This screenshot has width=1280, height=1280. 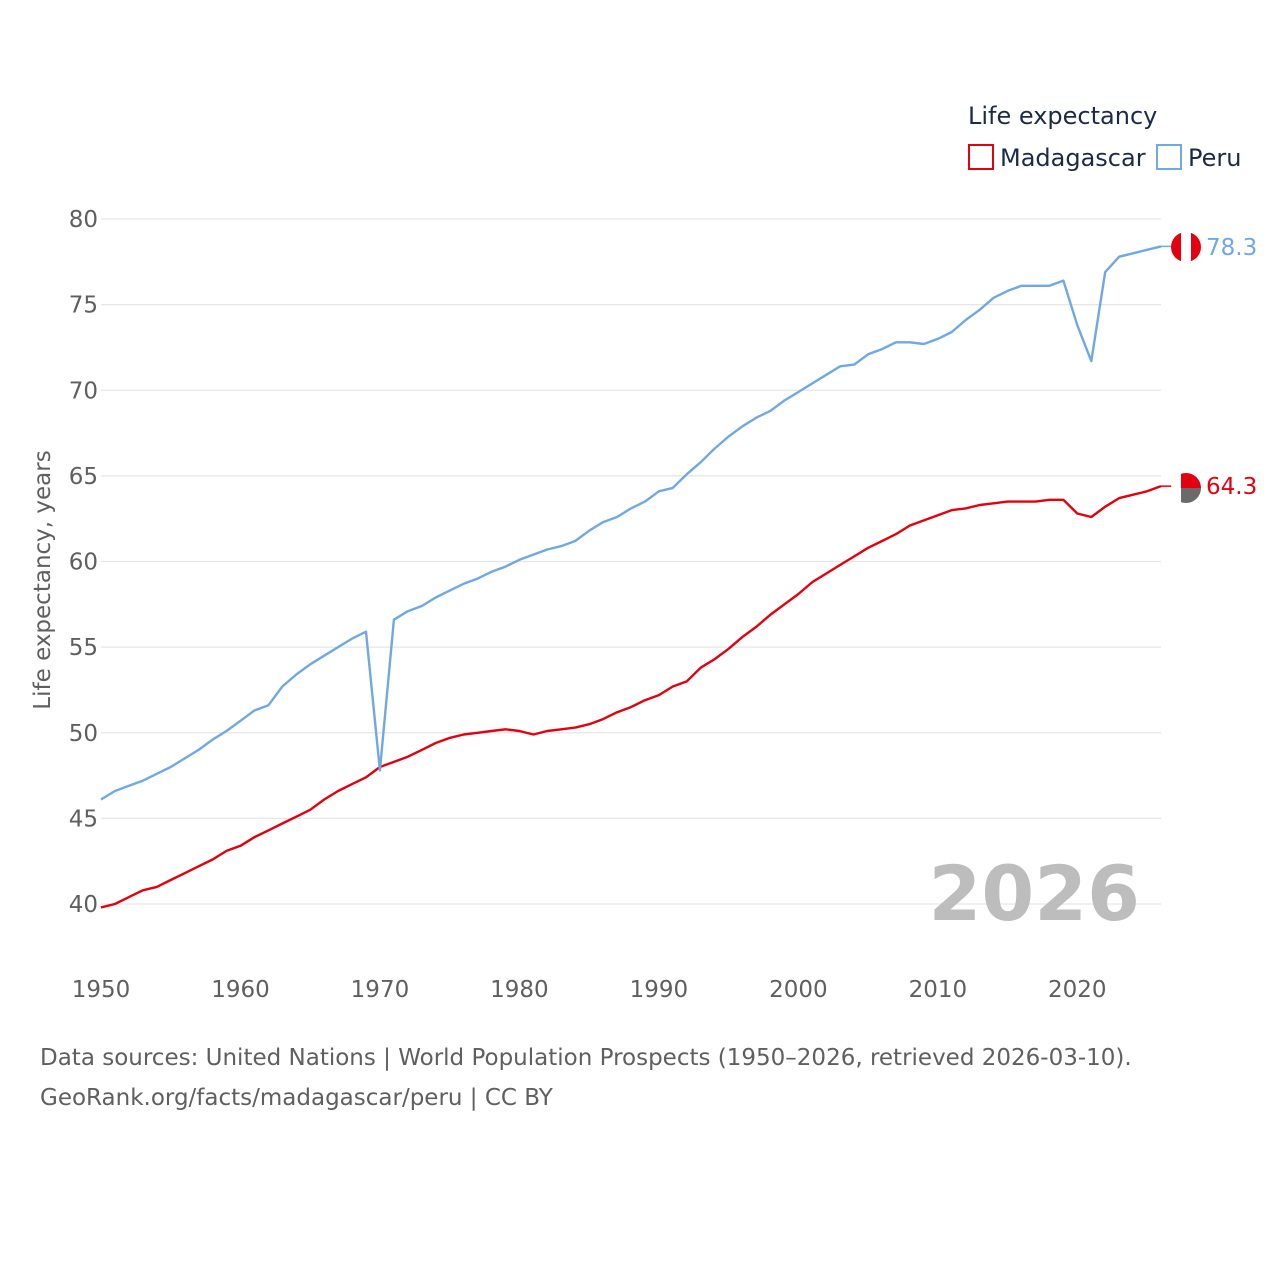 I want to click on y-tick-label: 55, so click(x=83, y=648).